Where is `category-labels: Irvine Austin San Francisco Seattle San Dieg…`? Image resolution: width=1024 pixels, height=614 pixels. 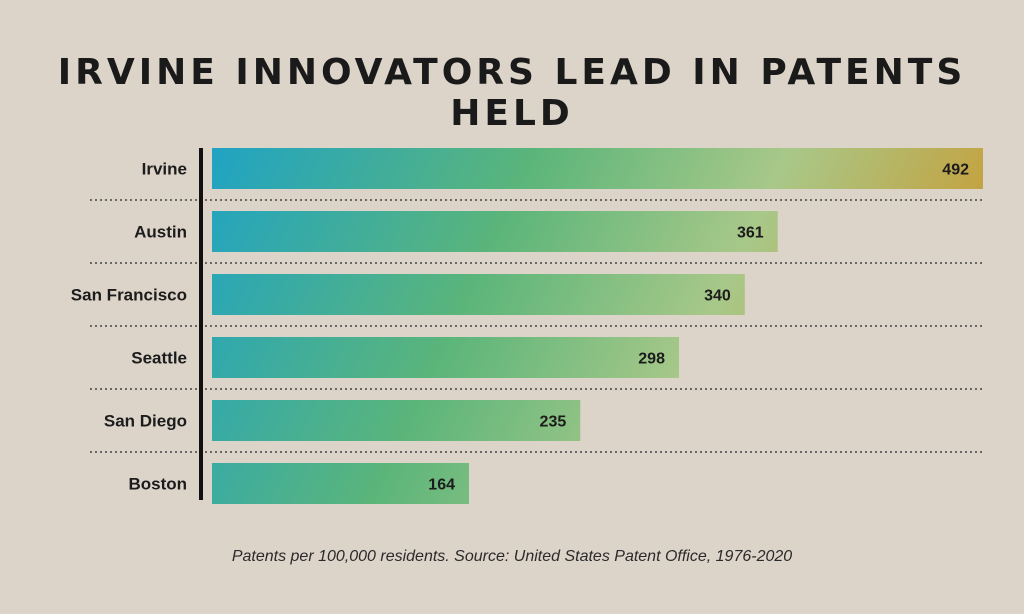 category-labels: Irvine Austin San Francisco Seattle San Dieg… is located at coordinates (129, 327).